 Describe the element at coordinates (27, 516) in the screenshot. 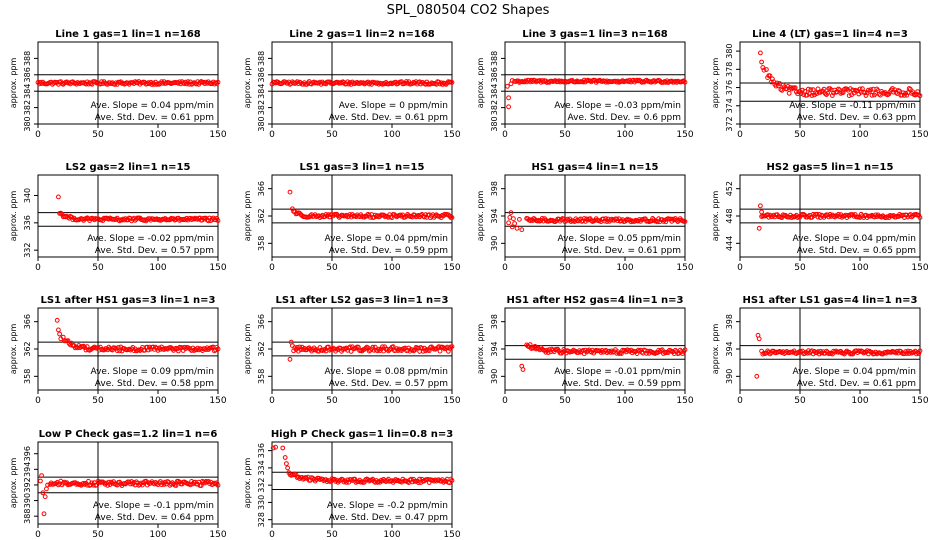

I see `y-tick-label: 388` at that location.